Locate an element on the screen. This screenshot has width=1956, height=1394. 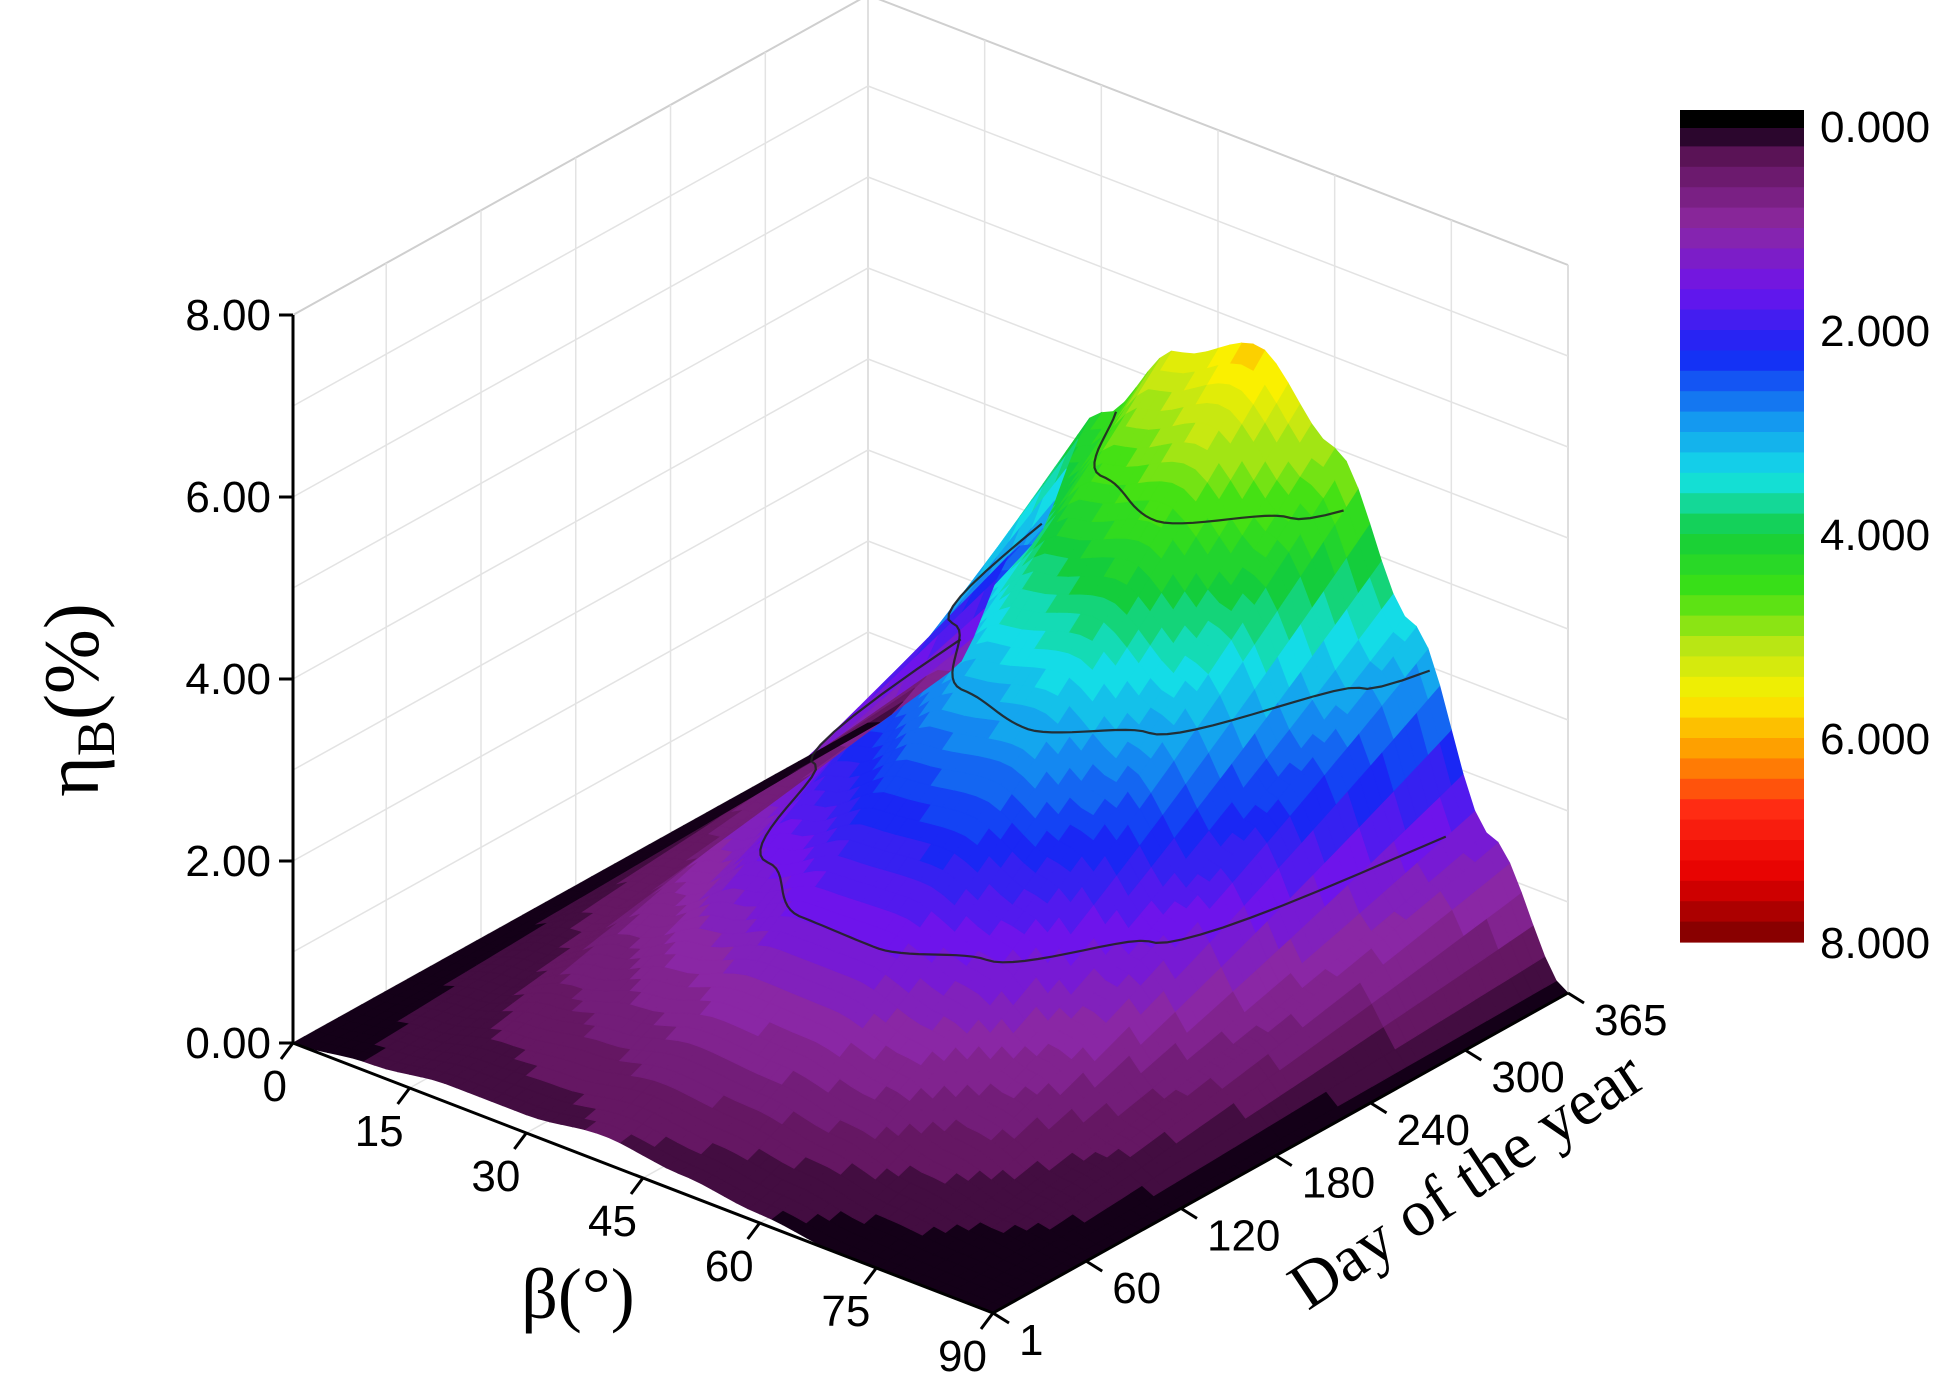
day-tick-label: 120 is located at coordinates (1243, 1235).